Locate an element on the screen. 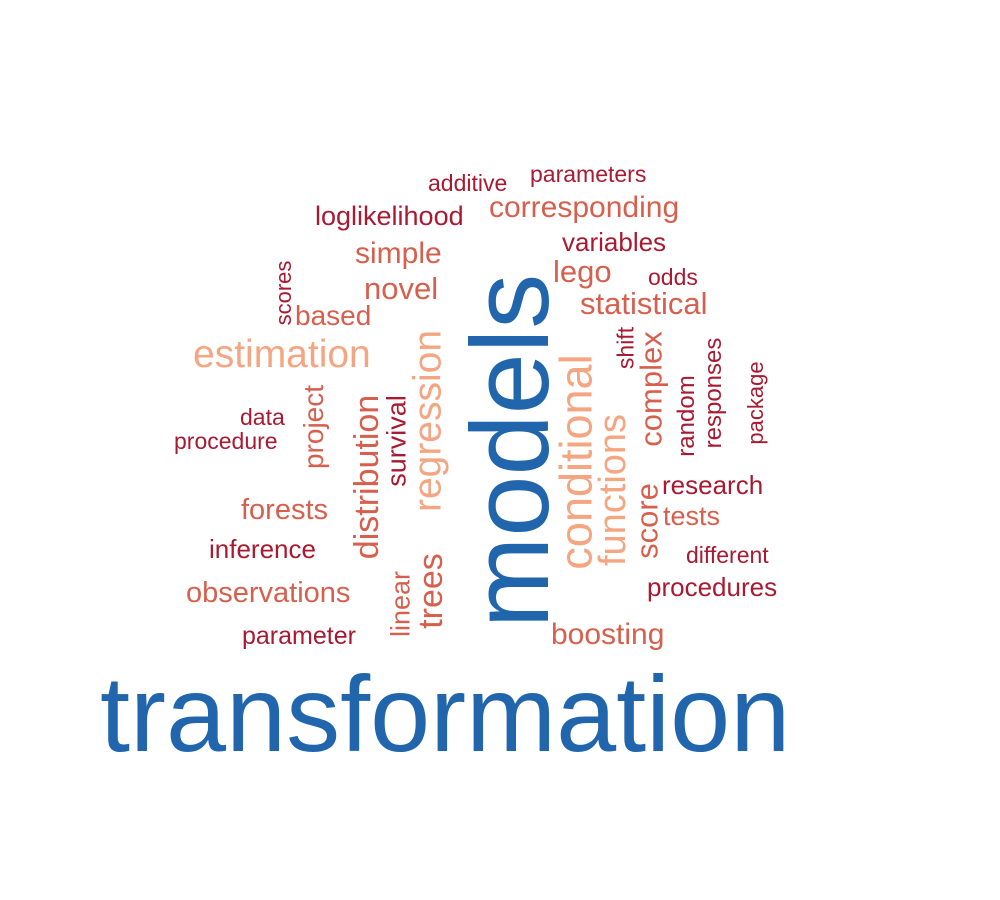  word-trees: trees is located at coordinates (431, 591).